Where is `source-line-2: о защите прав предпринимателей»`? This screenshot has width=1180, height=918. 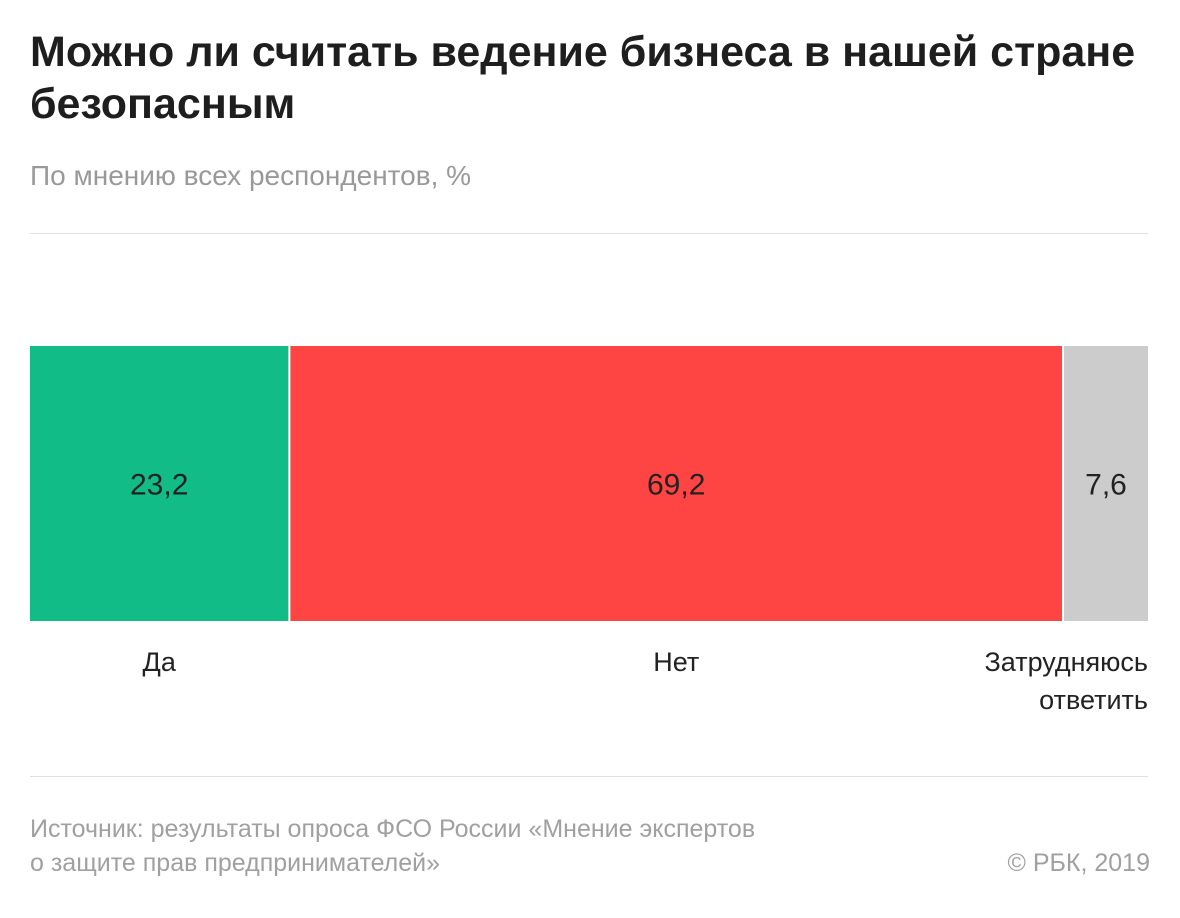 source-line-2: о защите прав предпринимателей» is located at coordinates (235, 863).